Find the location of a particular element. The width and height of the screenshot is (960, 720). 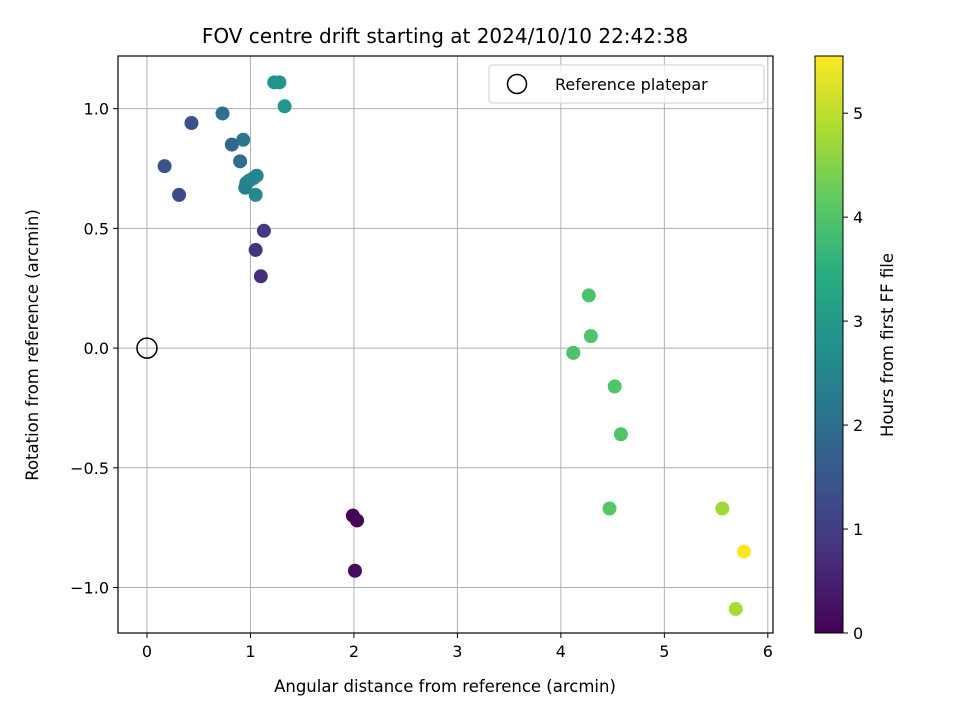

x-tick-label: 1 is located at coordinates (250, 651).